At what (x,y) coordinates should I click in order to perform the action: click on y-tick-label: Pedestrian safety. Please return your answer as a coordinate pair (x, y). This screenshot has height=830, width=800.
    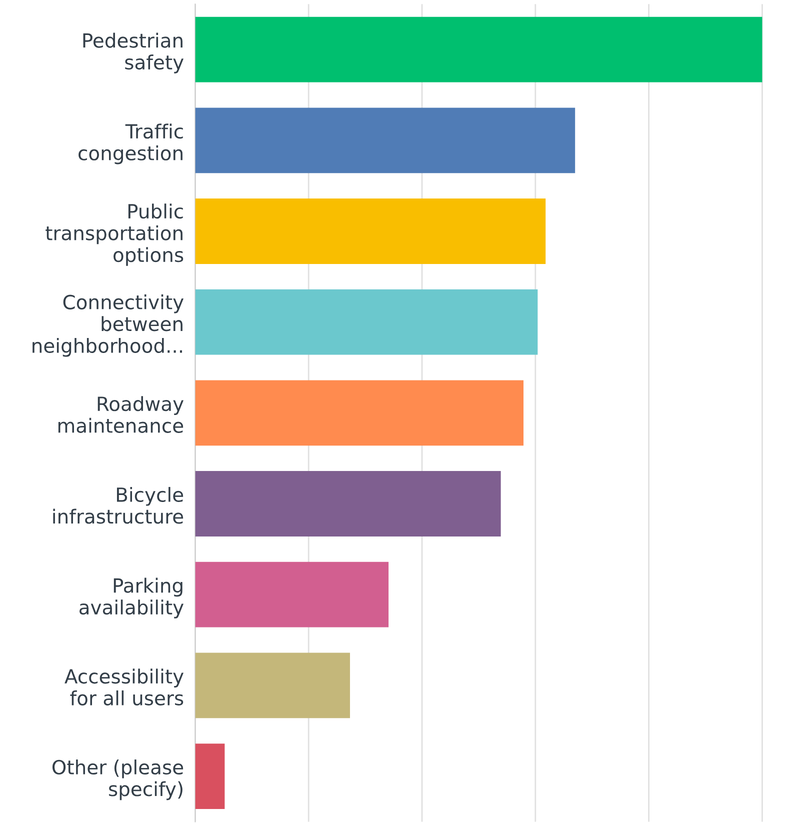
    Looking at the image, I should click on (133, 53).